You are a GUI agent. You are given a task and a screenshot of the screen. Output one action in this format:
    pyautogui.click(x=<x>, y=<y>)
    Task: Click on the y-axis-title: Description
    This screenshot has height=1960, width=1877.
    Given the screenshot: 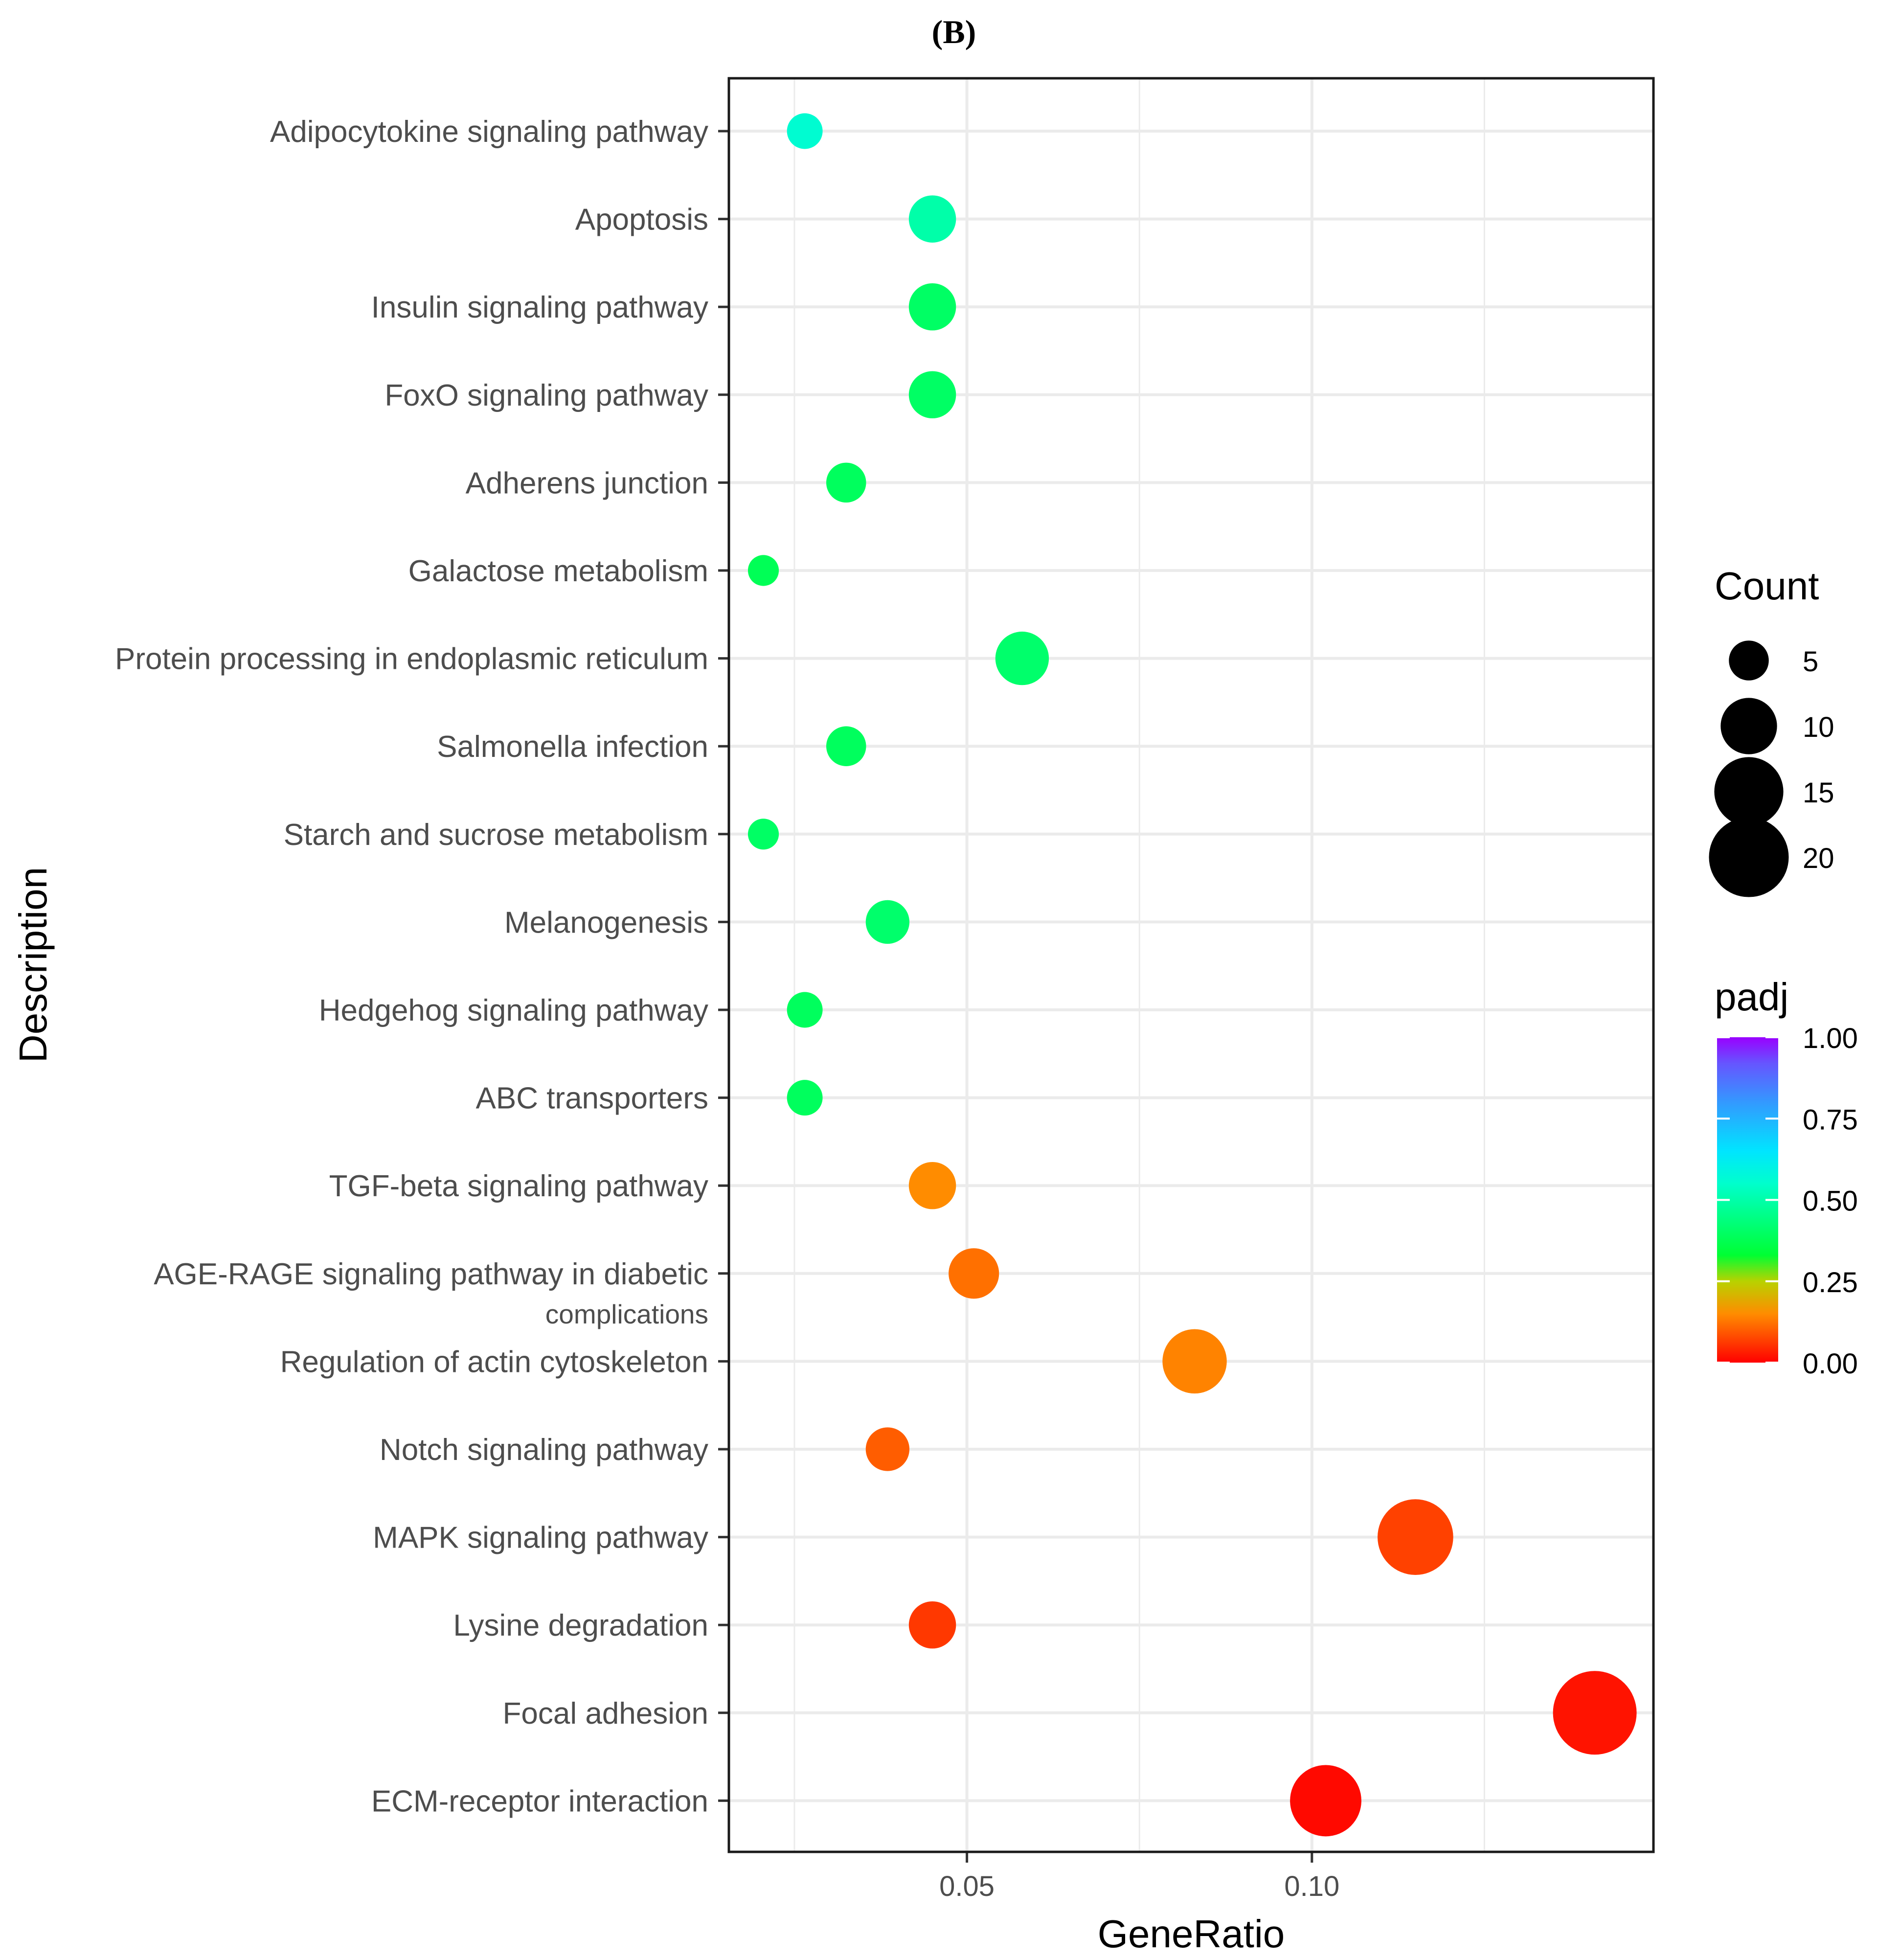 What is the action you would take?
    pyautogui.click(x=33, y=965)
    